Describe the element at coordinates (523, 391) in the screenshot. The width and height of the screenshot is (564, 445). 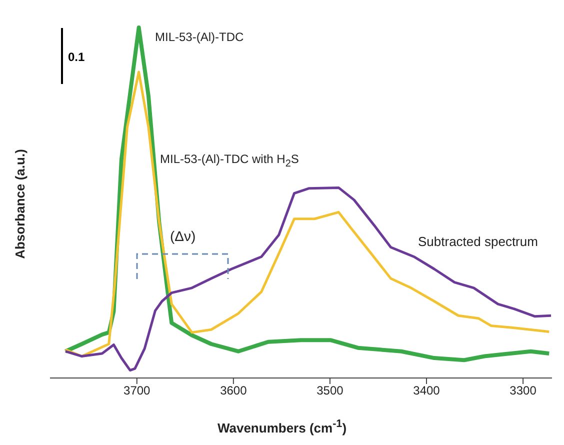
I see `x-tick-label: 3300` at that location.